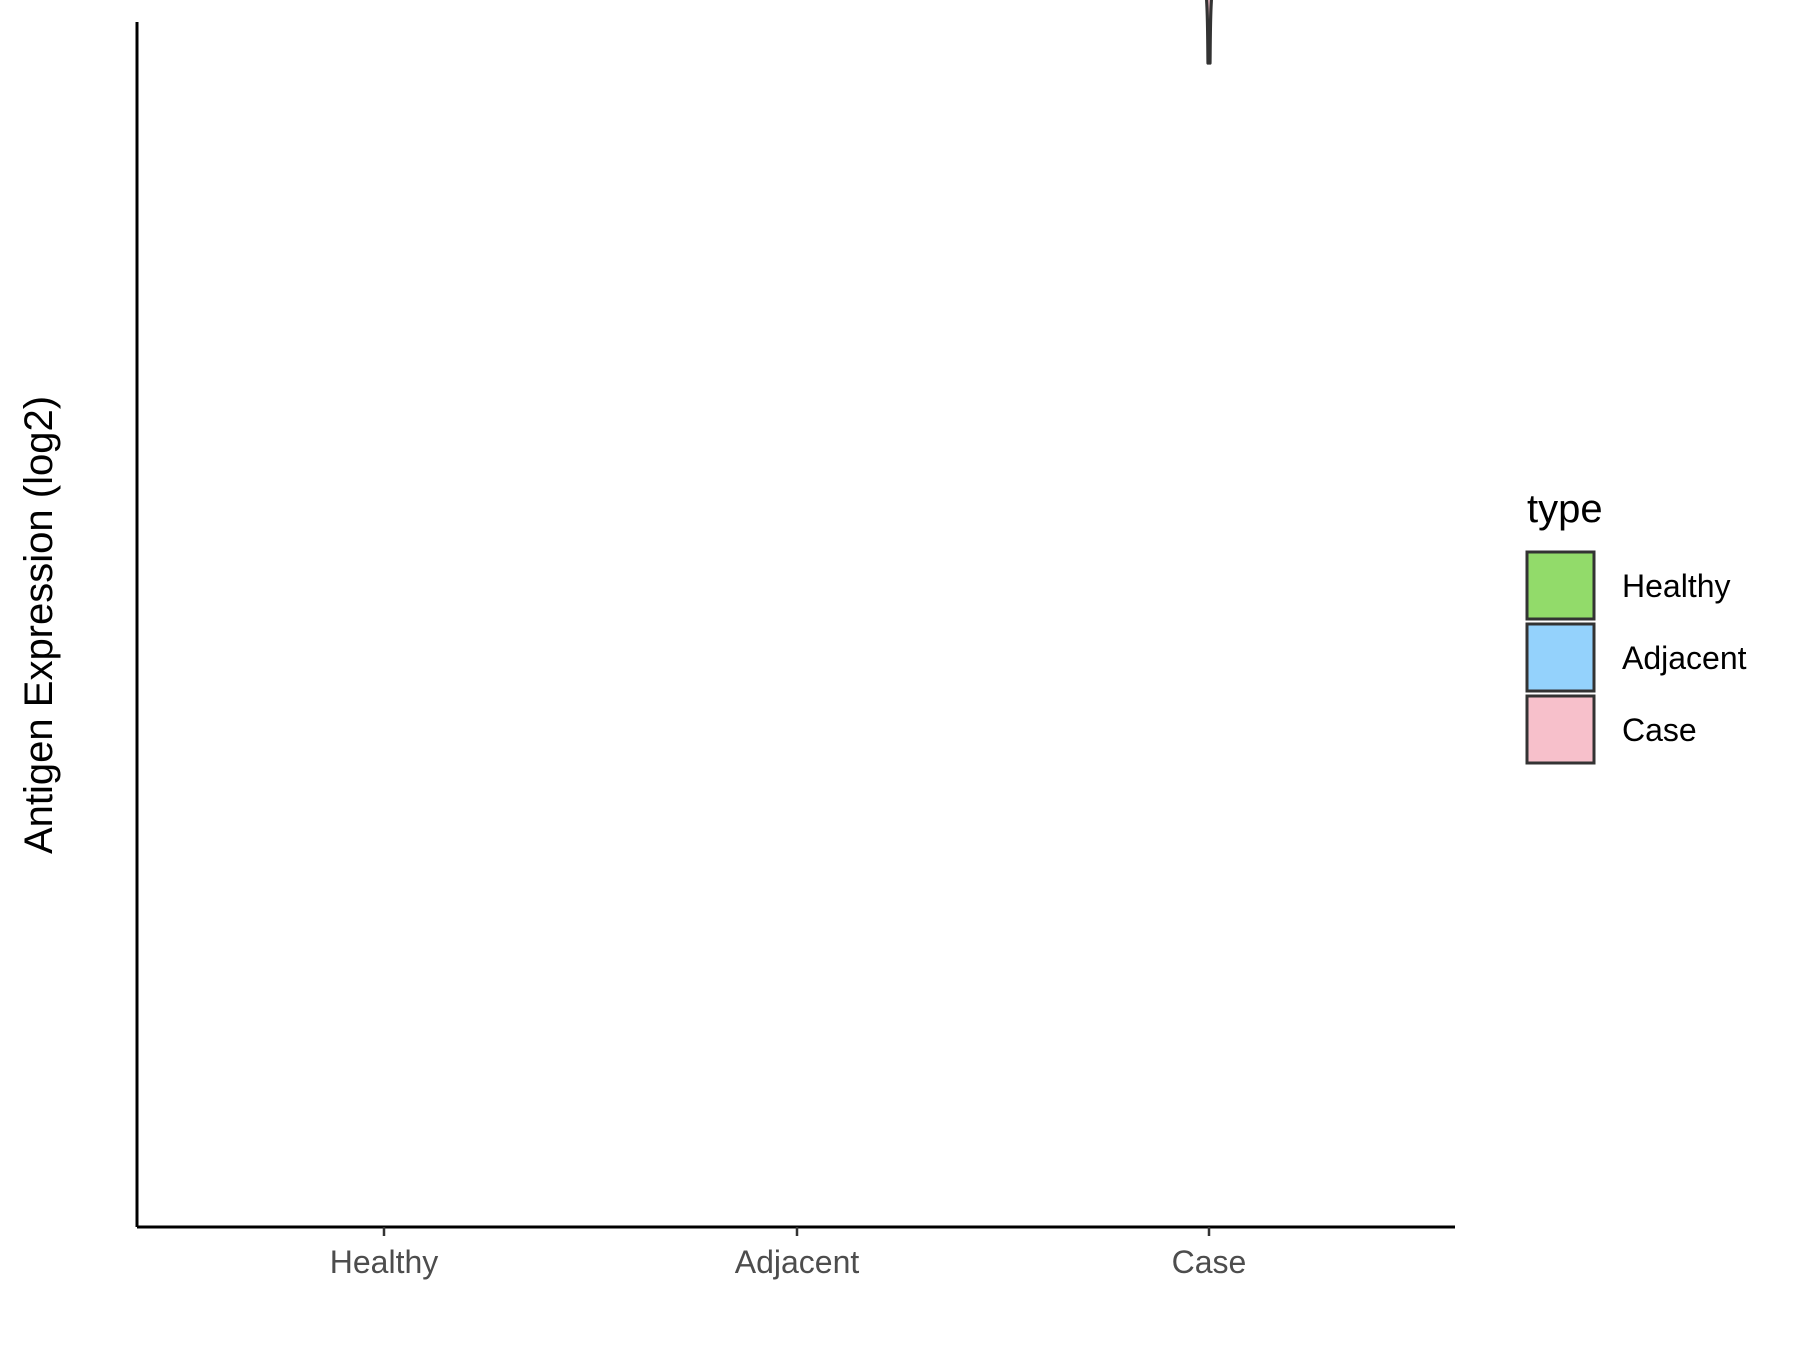  I want to click on violins-layer, so click(1209, 32).